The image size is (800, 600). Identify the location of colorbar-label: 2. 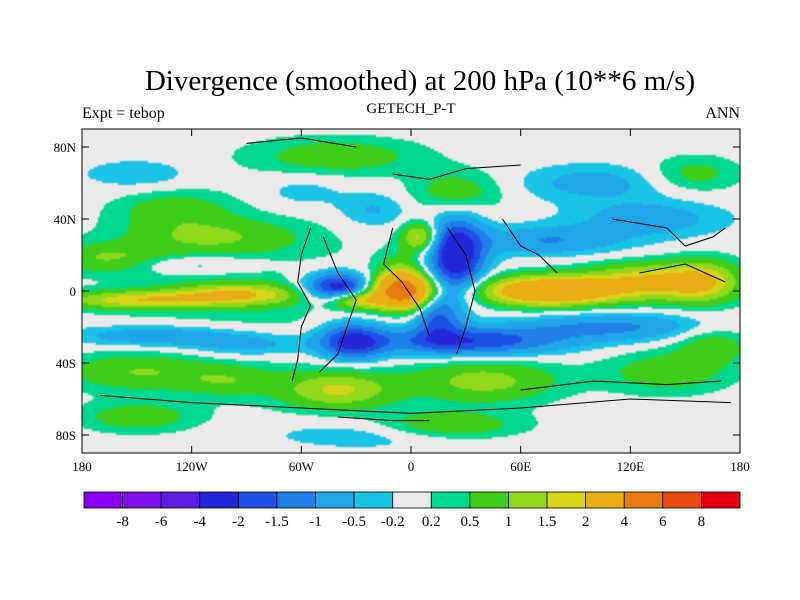
(586, 522).